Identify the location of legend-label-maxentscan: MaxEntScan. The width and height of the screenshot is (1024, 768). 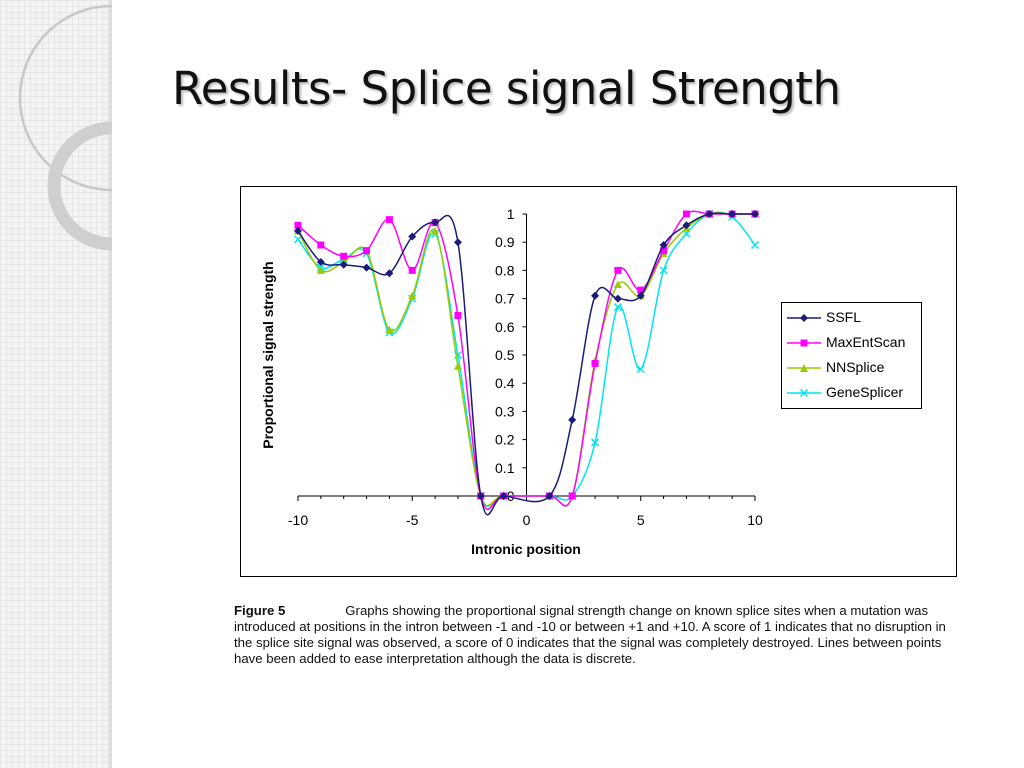
(866, 342).